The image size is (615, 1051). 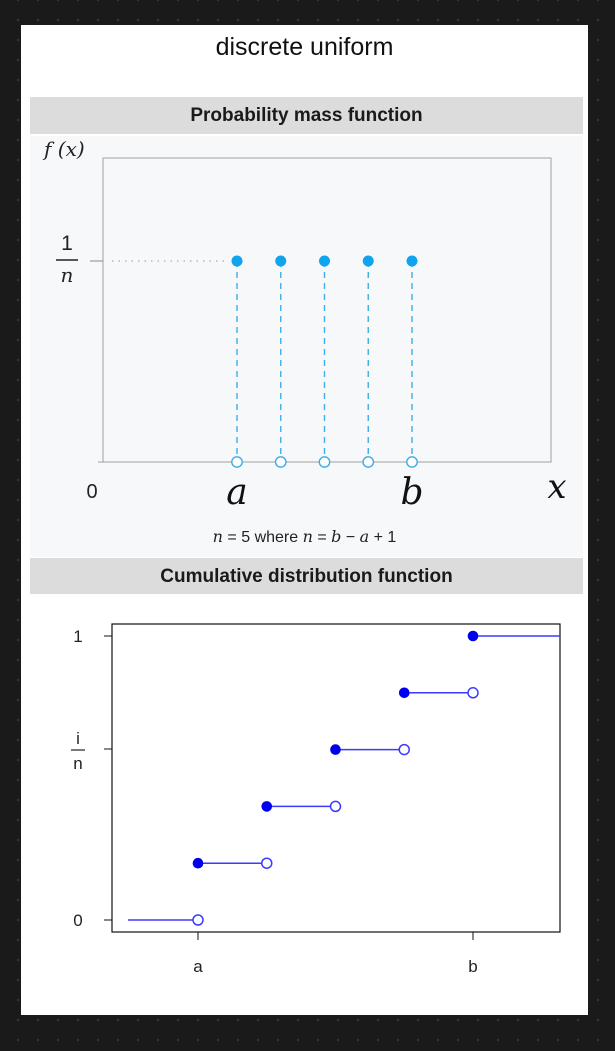 I want to click on pmf-y-tick-denominator: n, so click(x=67, y=275).